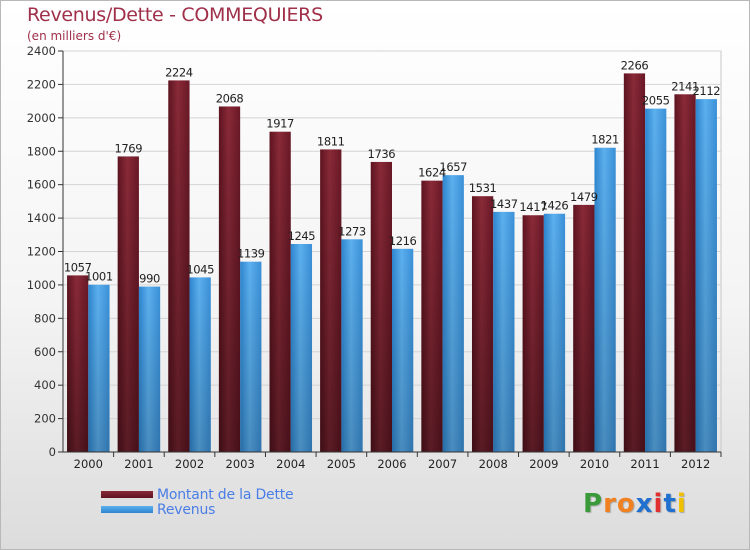 Image resolution: width=750 pixels, height=550 pixels. What do you see at coordinates (45, 352) in the screenshot?
I see `y-tick-label: 600` at bounding box center [45, 352].